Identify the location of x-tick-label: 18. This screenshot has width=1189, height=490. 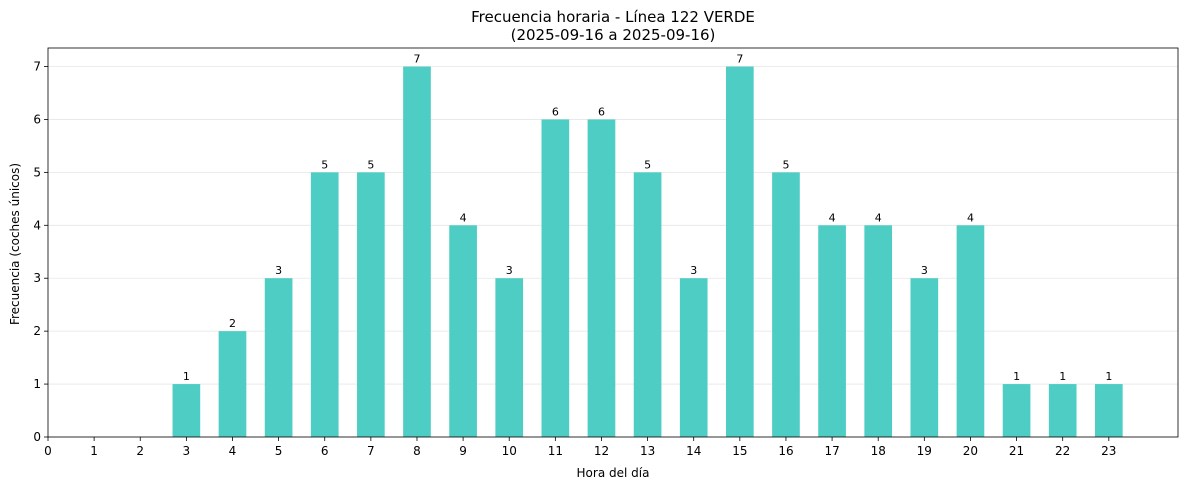
(878, 451).